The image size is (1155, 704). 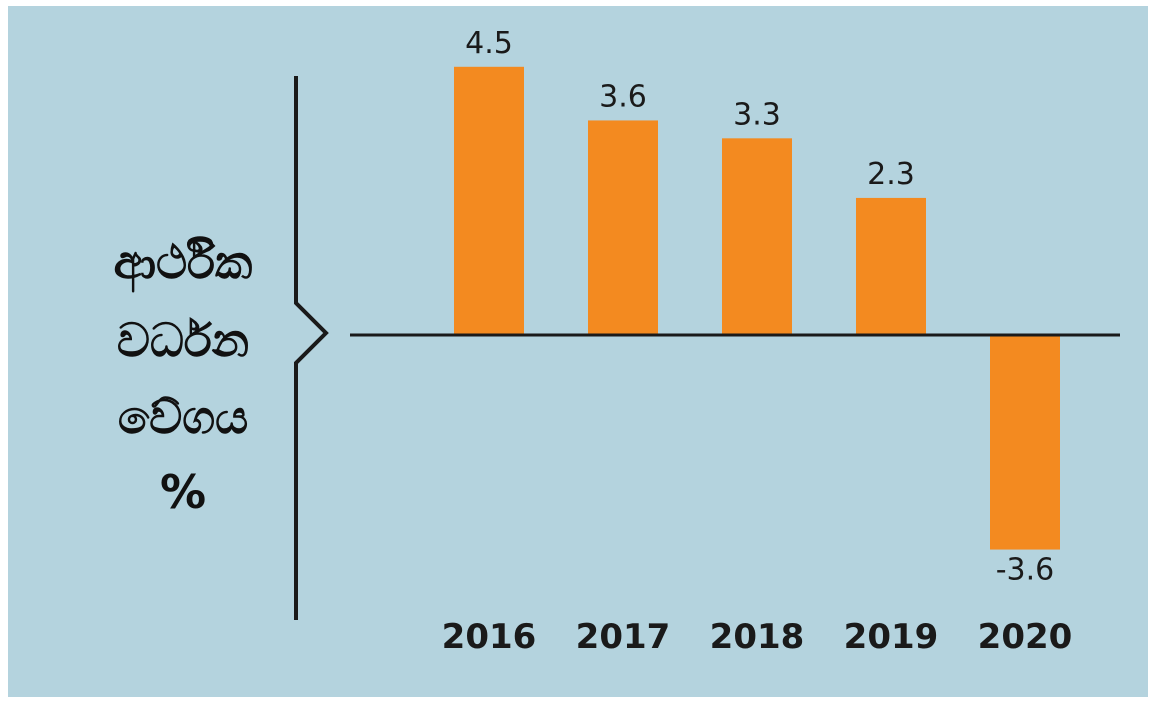 I want to click on y-axis-label-line-3: වේගය, so click(x=183, y=417).